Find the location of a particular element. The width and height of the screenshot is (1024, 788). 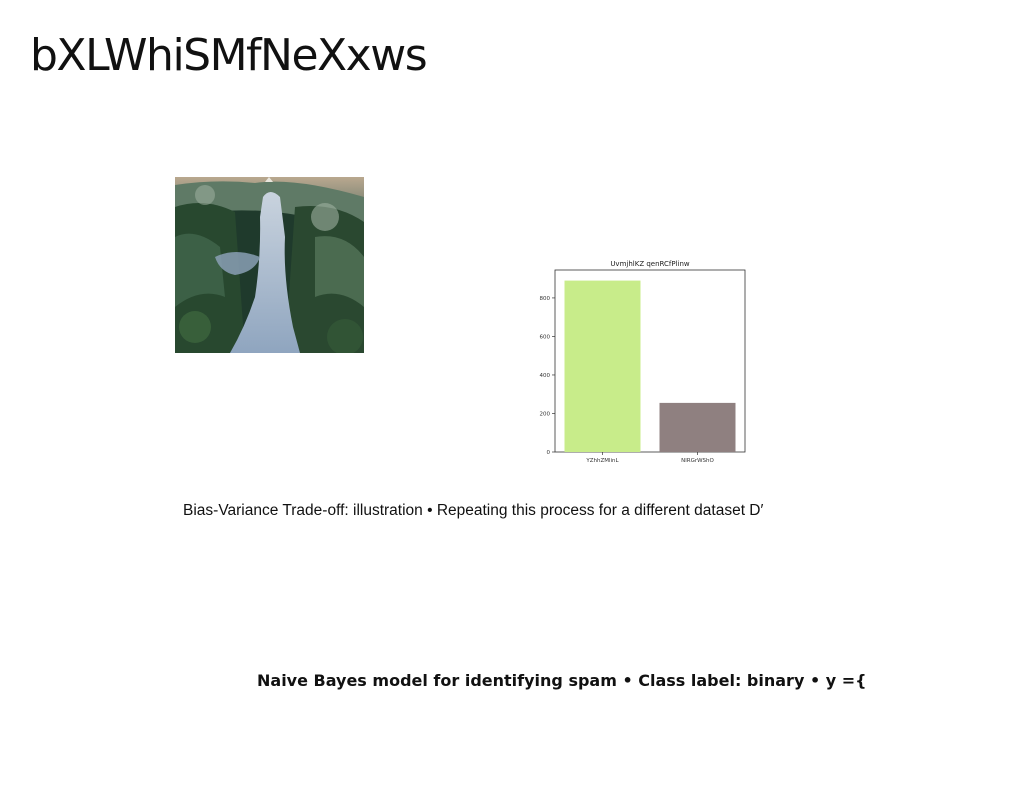

y-axis: 0 200 400 600 800 is located at coordinates (547, 376).